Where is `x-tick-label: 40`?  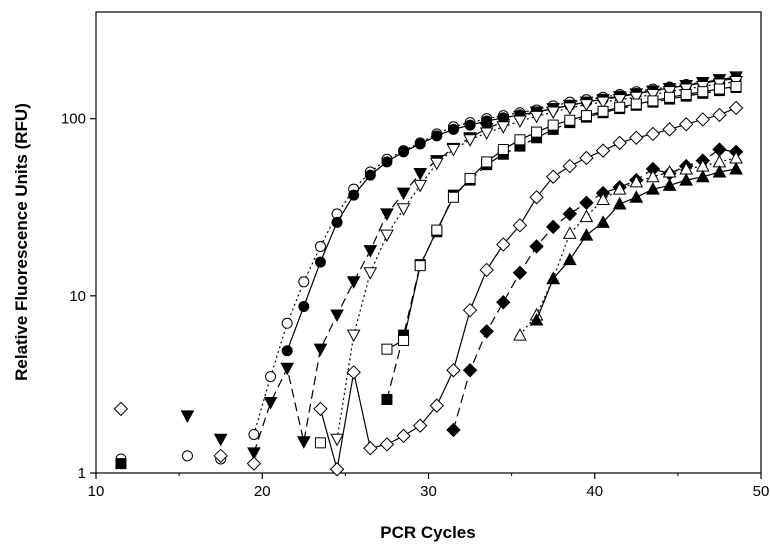
x-tick-label: 40 is located at coordinates (594, 491).